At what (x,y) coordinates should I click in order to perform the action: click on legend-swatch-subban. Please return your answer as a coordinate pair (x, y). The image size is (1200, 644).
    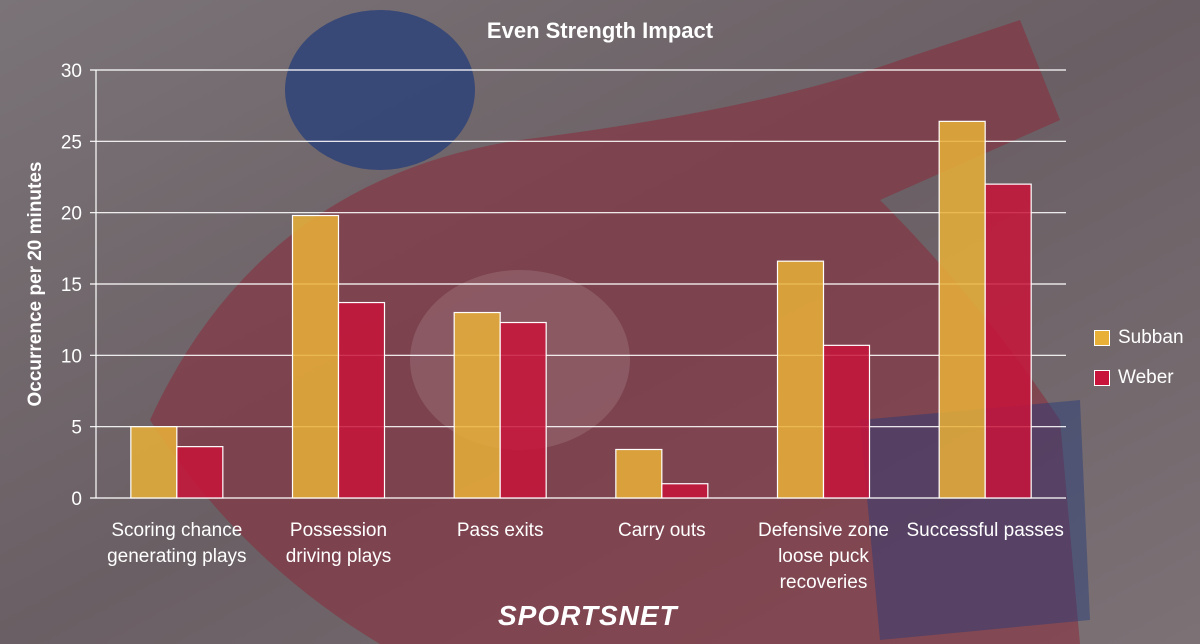
    Looking at the image, I should click on (1102, 338).